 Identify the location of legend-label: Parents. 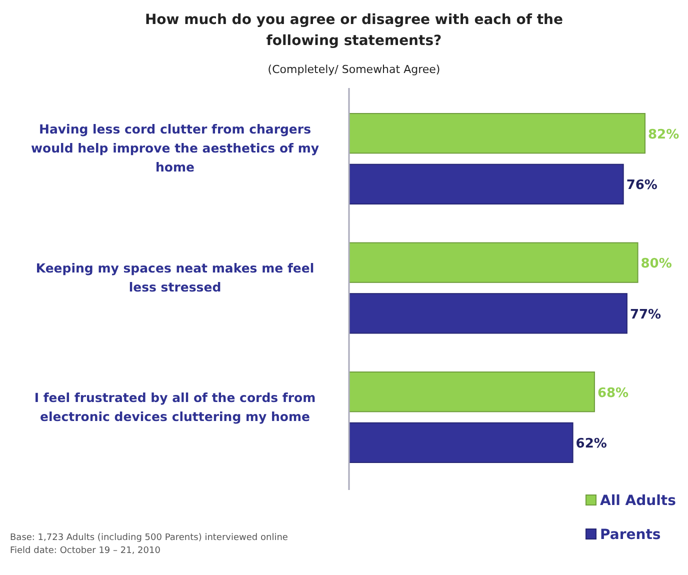
(630, 535).